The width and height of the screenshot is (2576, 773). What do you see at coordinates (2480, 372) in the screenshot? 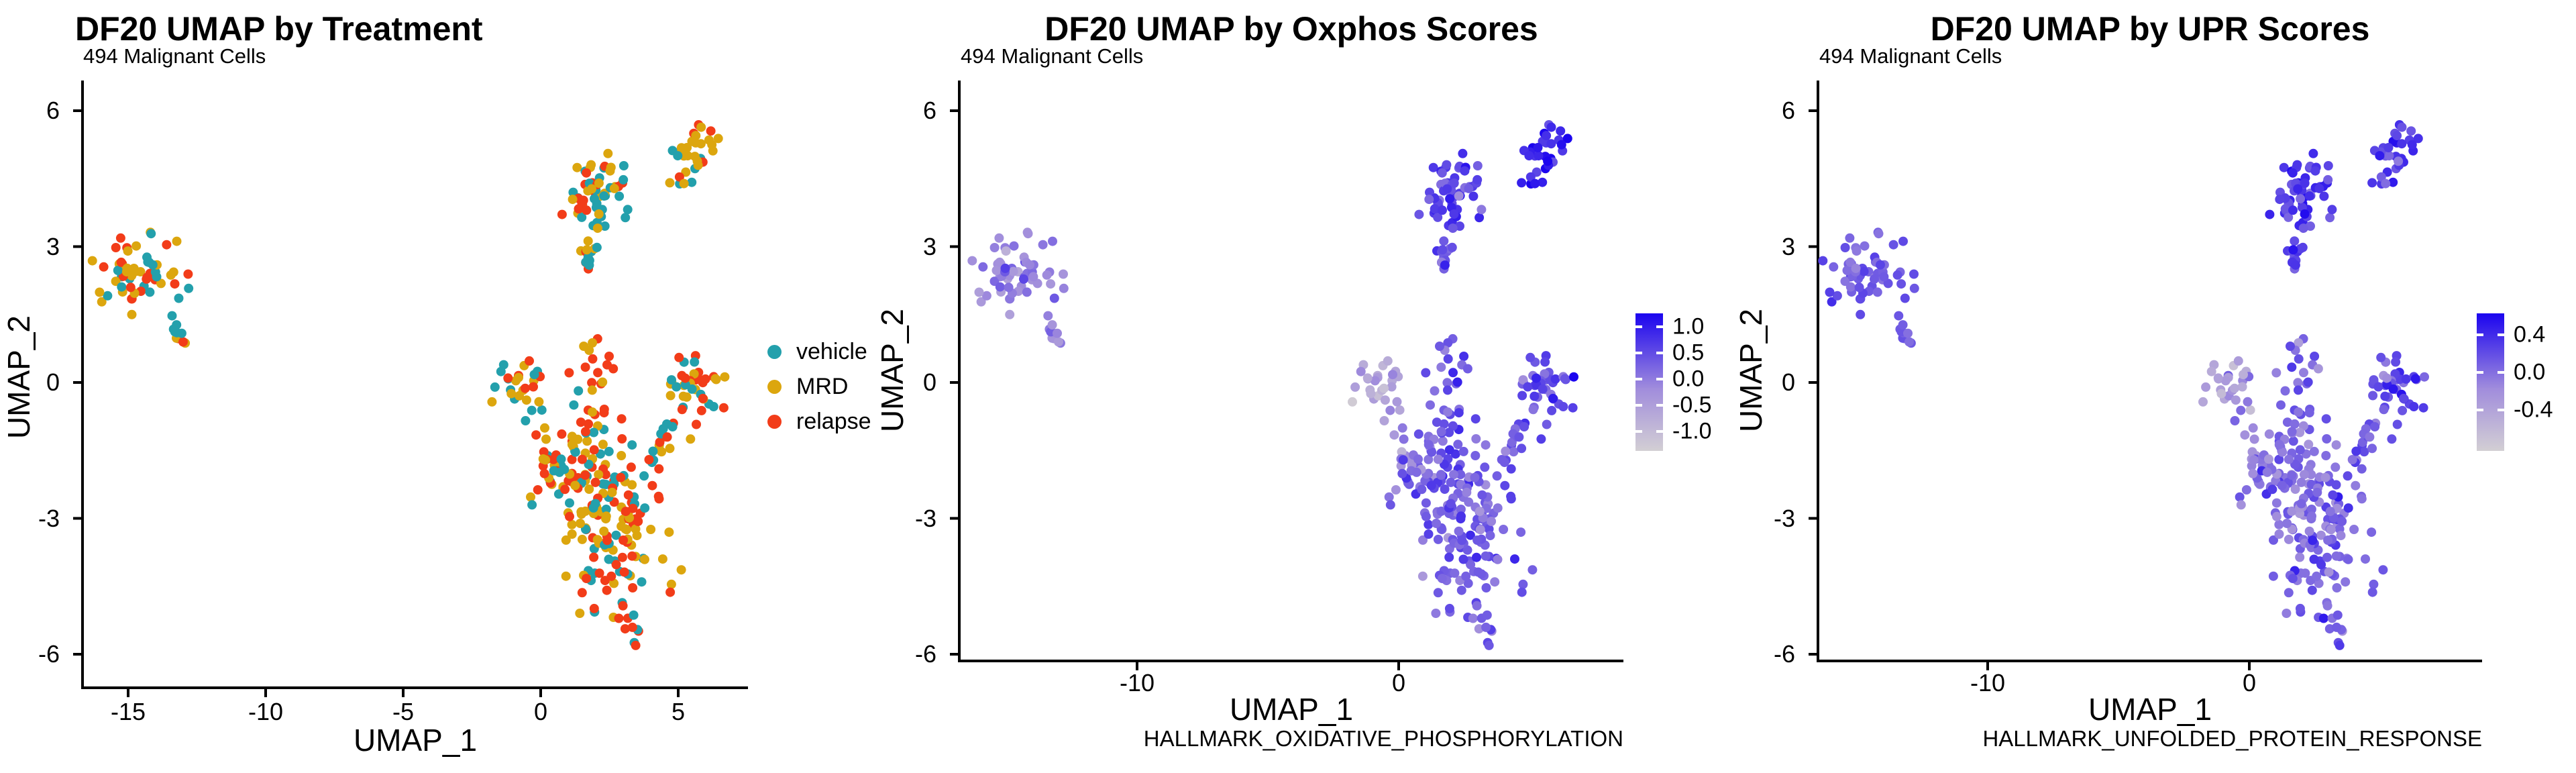
I see `colorbar-tick-mark` at bounding box center [2480, 372].